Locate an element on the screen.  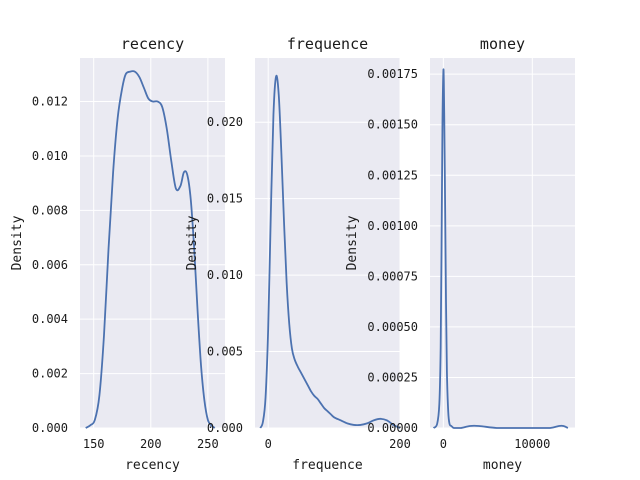
frequence-y-tick-label: 0.020 is located at coordinates (225, 122).